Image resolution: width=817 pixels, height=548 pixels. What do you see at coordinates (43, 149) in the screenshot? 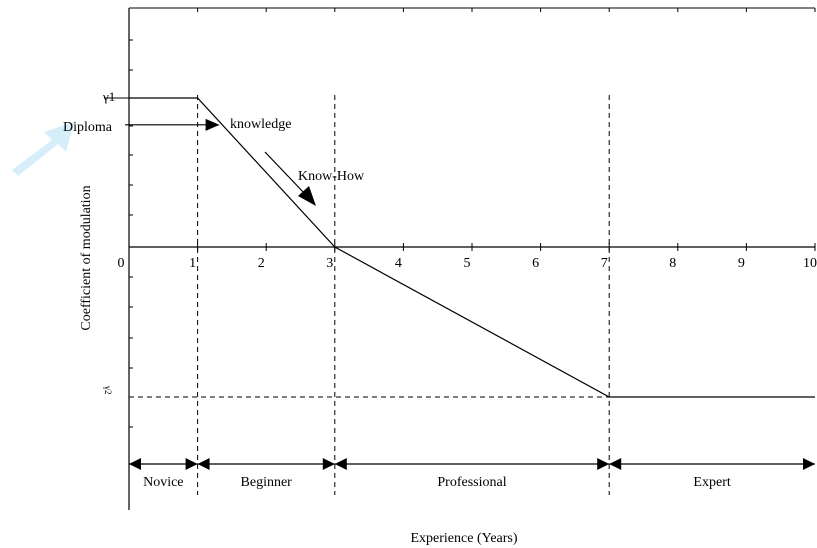
I see `decorative-arrow` at bounding box center [43, 149].